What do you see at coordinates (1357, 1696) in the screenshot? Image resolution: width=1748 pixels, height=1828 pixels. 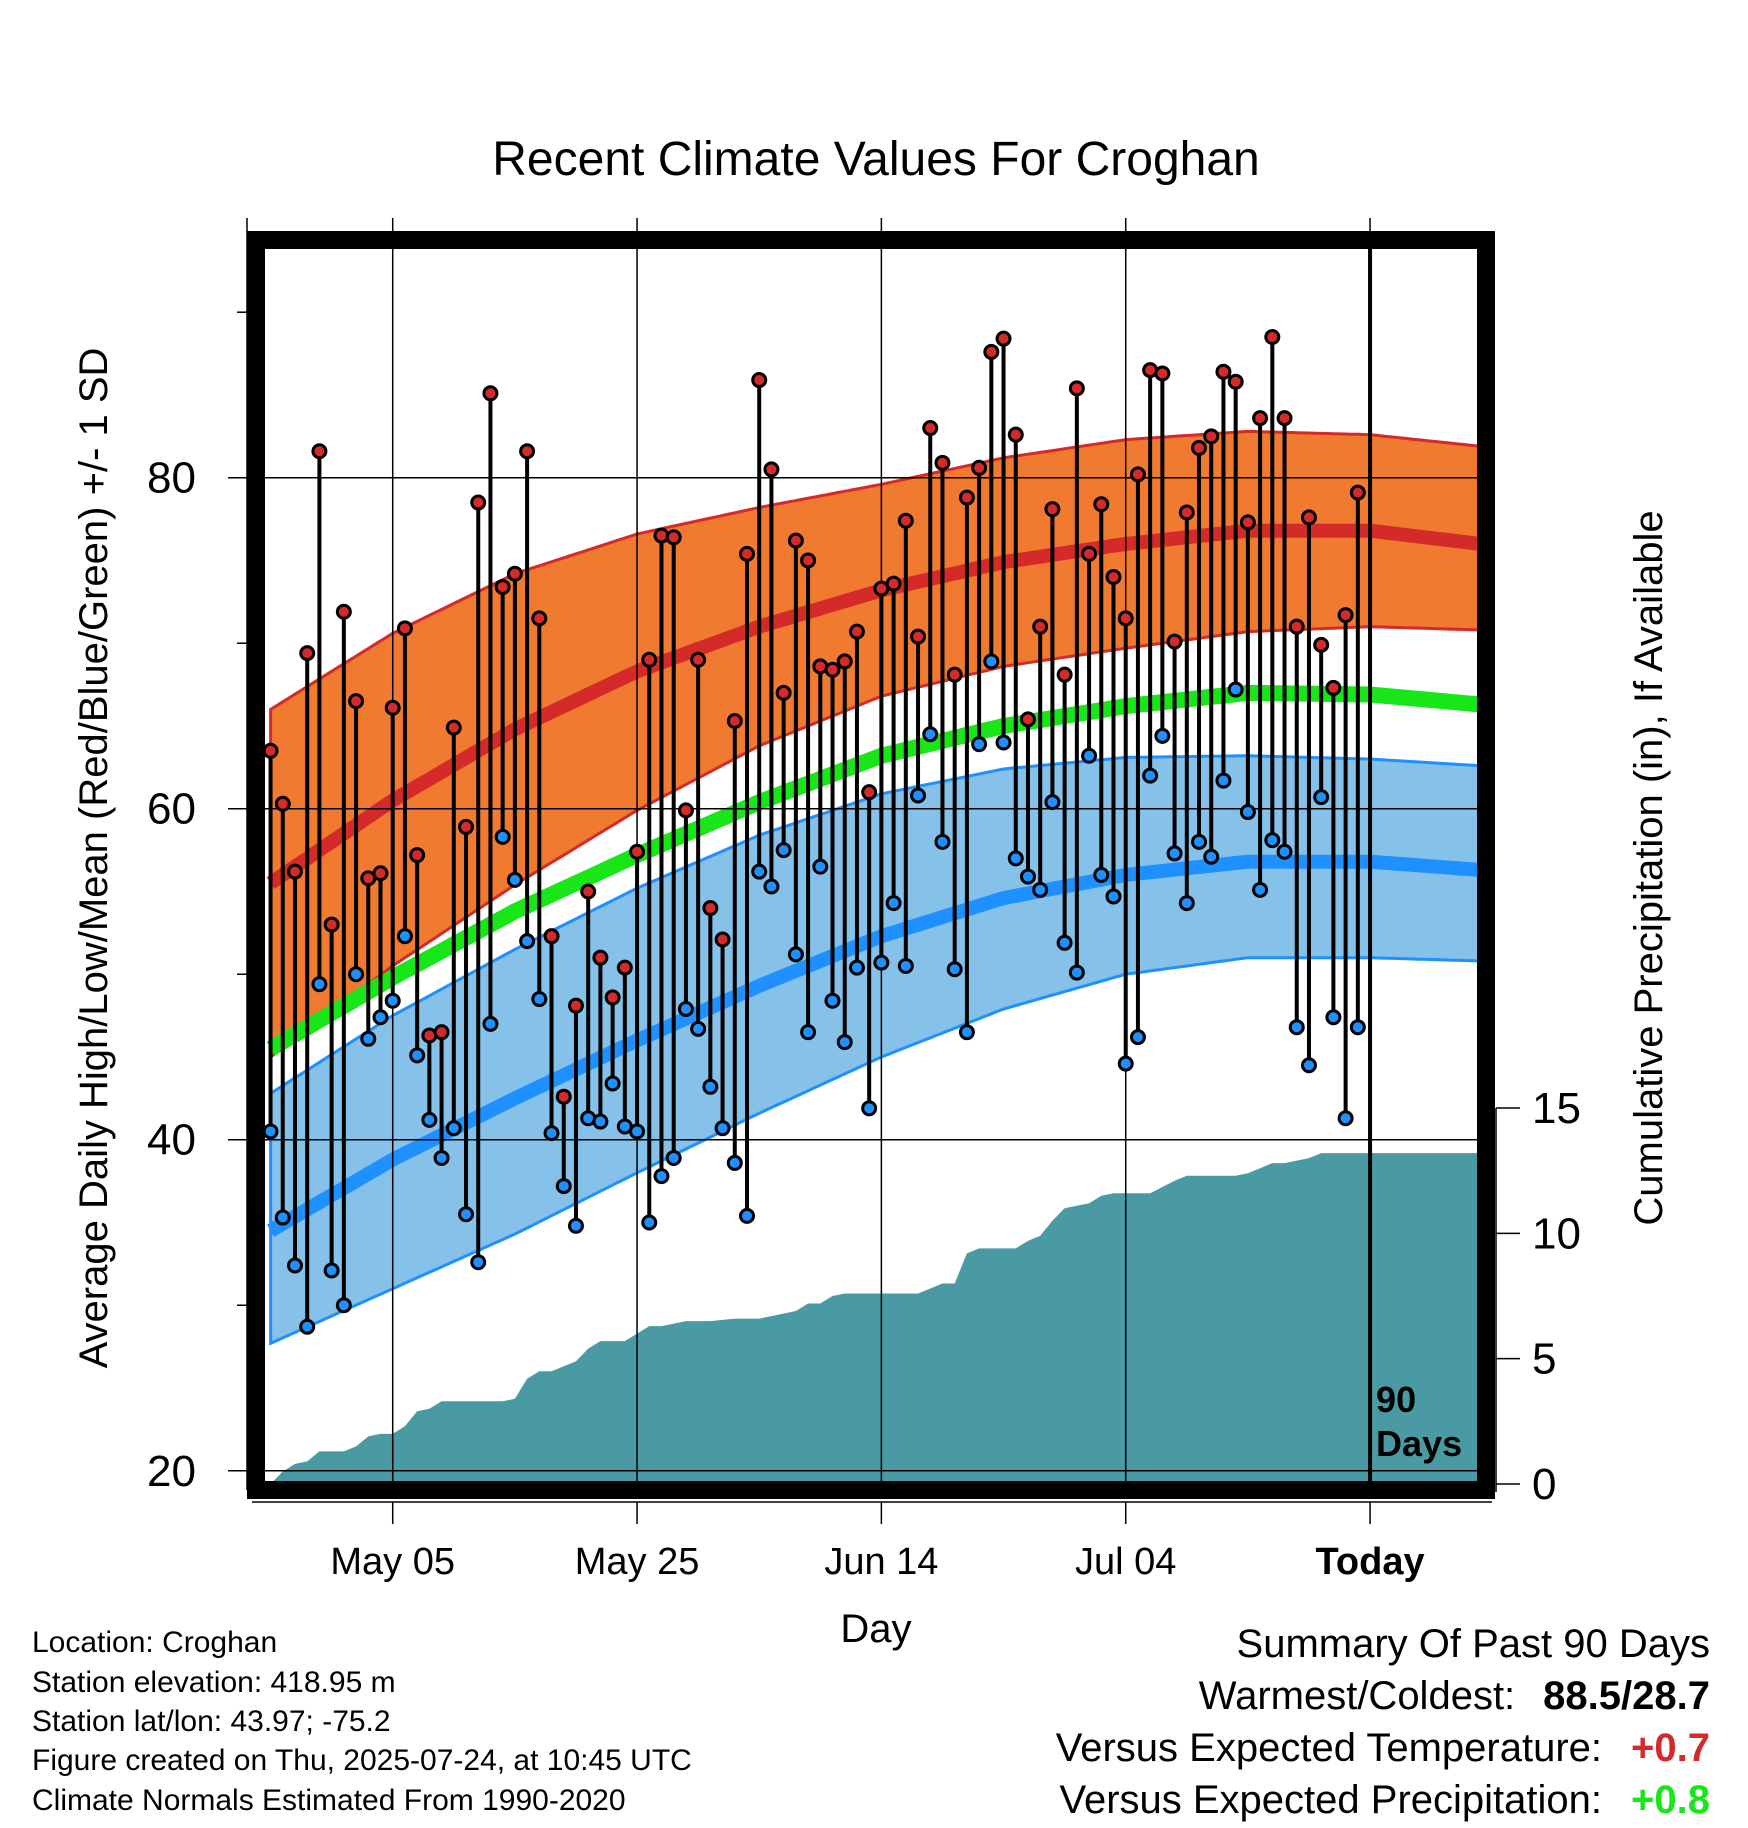 I see `warmest-coldest-label: Warmest/Coldest:` at bounding box center [1357, 1696].